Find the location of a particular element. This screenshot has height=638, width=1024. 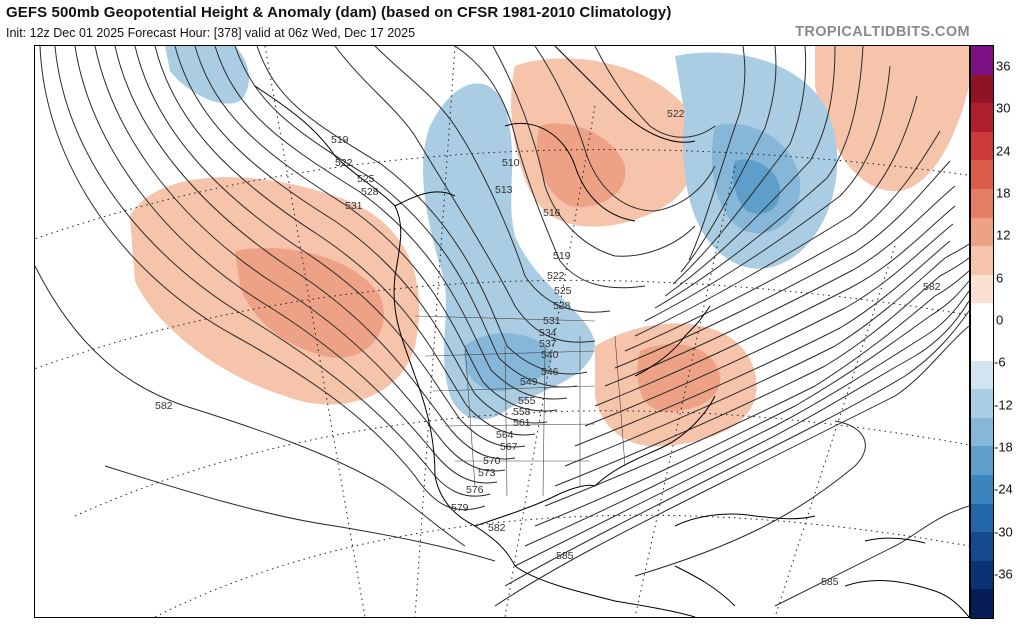

colorbar-tick-label: -6 is located at coordinates (1000, 362).